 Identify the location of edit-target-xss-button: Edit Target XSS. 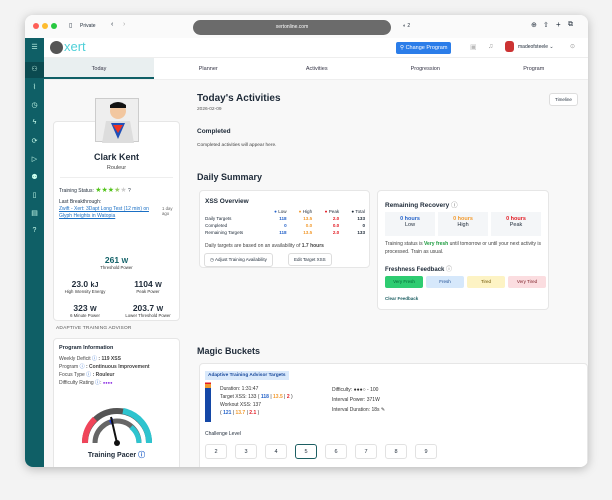
(310, 259).